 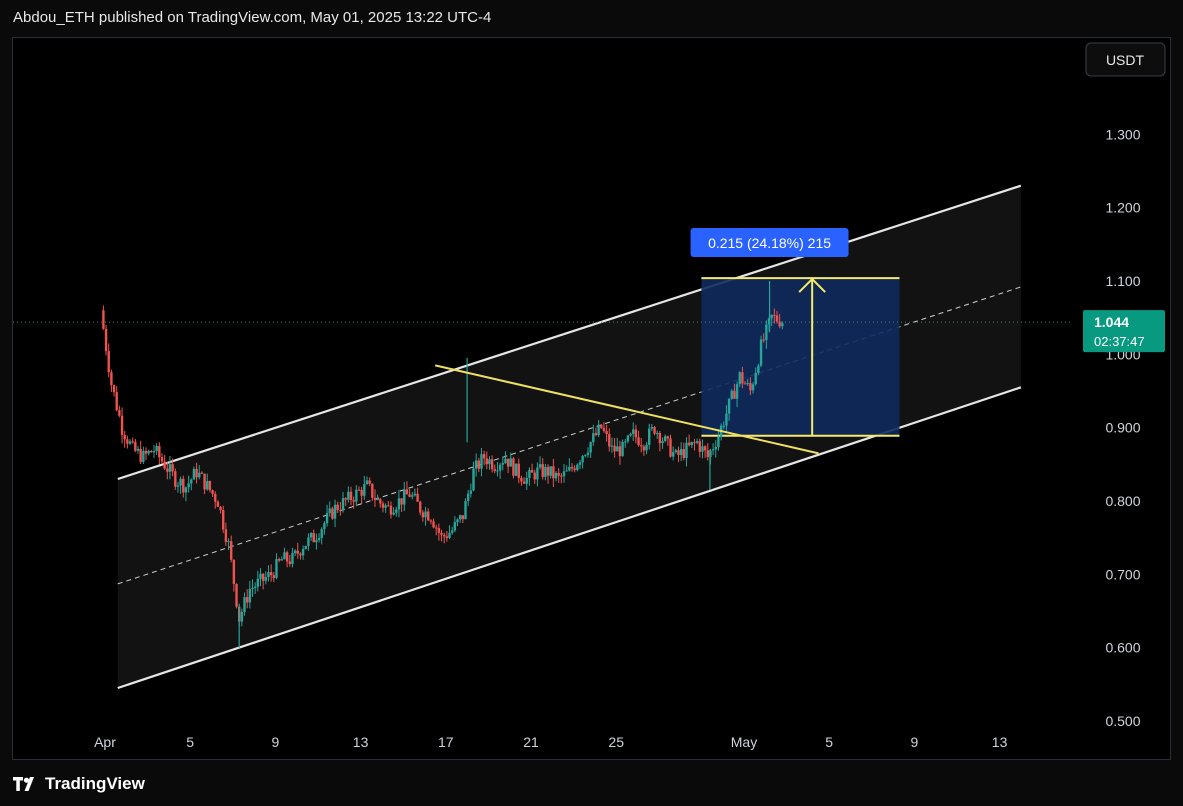 What do you see at coordinates (626, 409) in the screenshot?
I see `descending-trendline` at bounding box center [626, 409].